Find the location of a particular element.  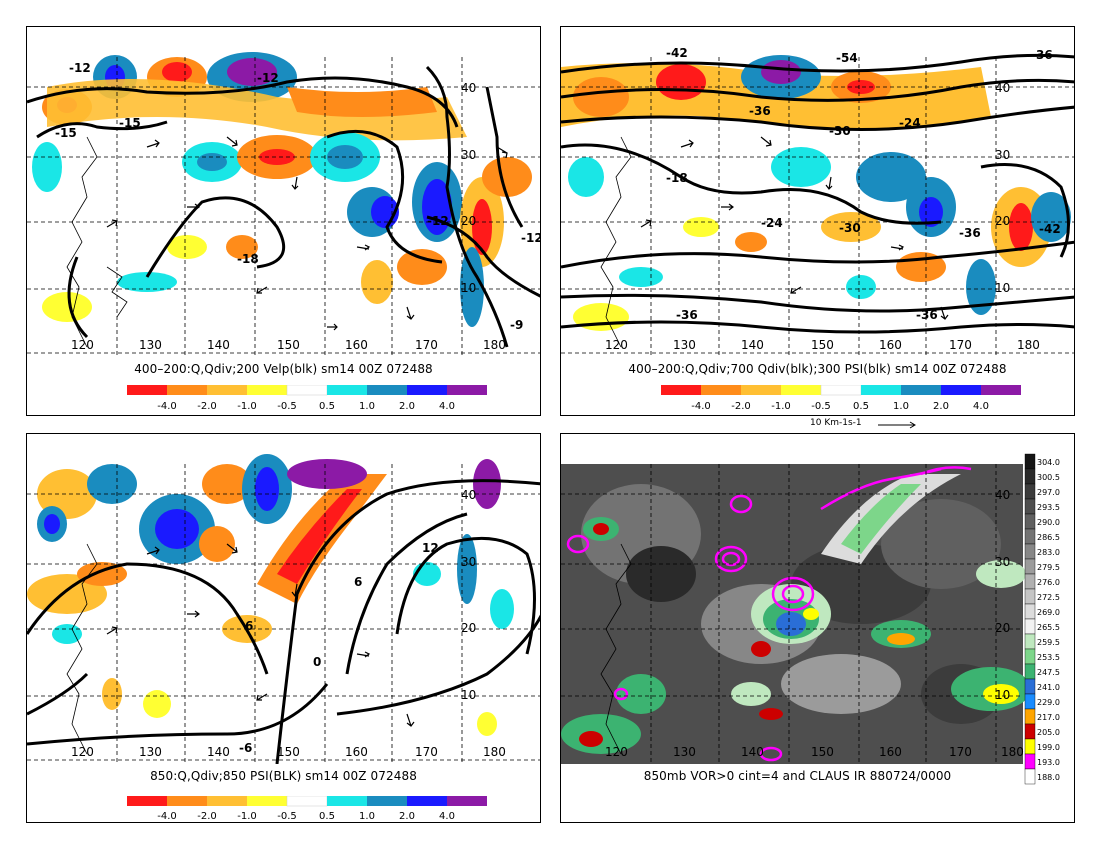

ir-scale-label: 253.5 is located at coordinates (1048, 657).